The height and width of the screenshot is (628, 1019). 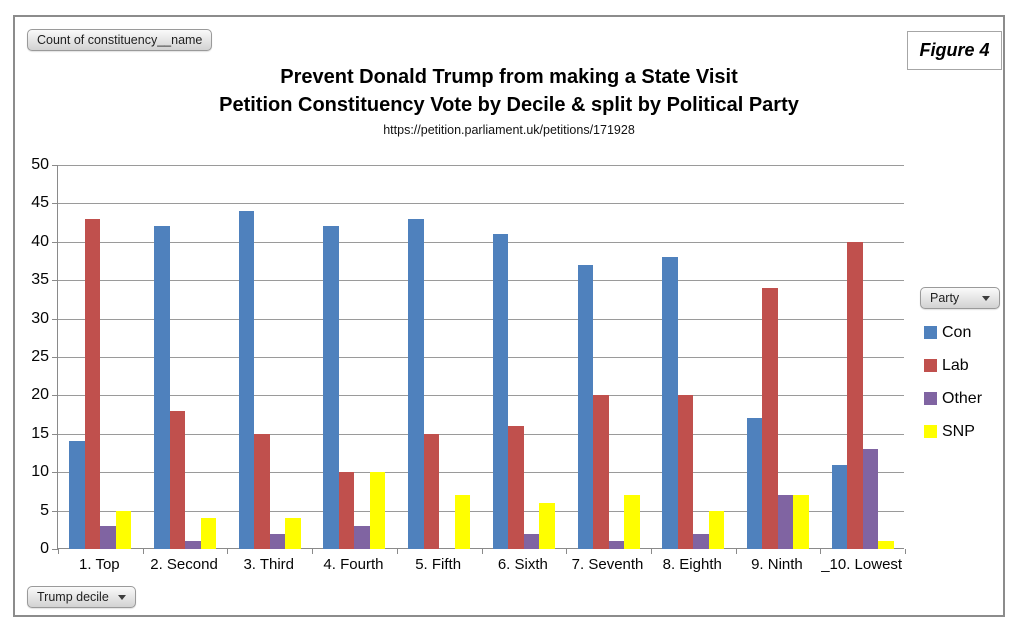 I want to click on legend-label: SNP, so click(x=958, y=431).